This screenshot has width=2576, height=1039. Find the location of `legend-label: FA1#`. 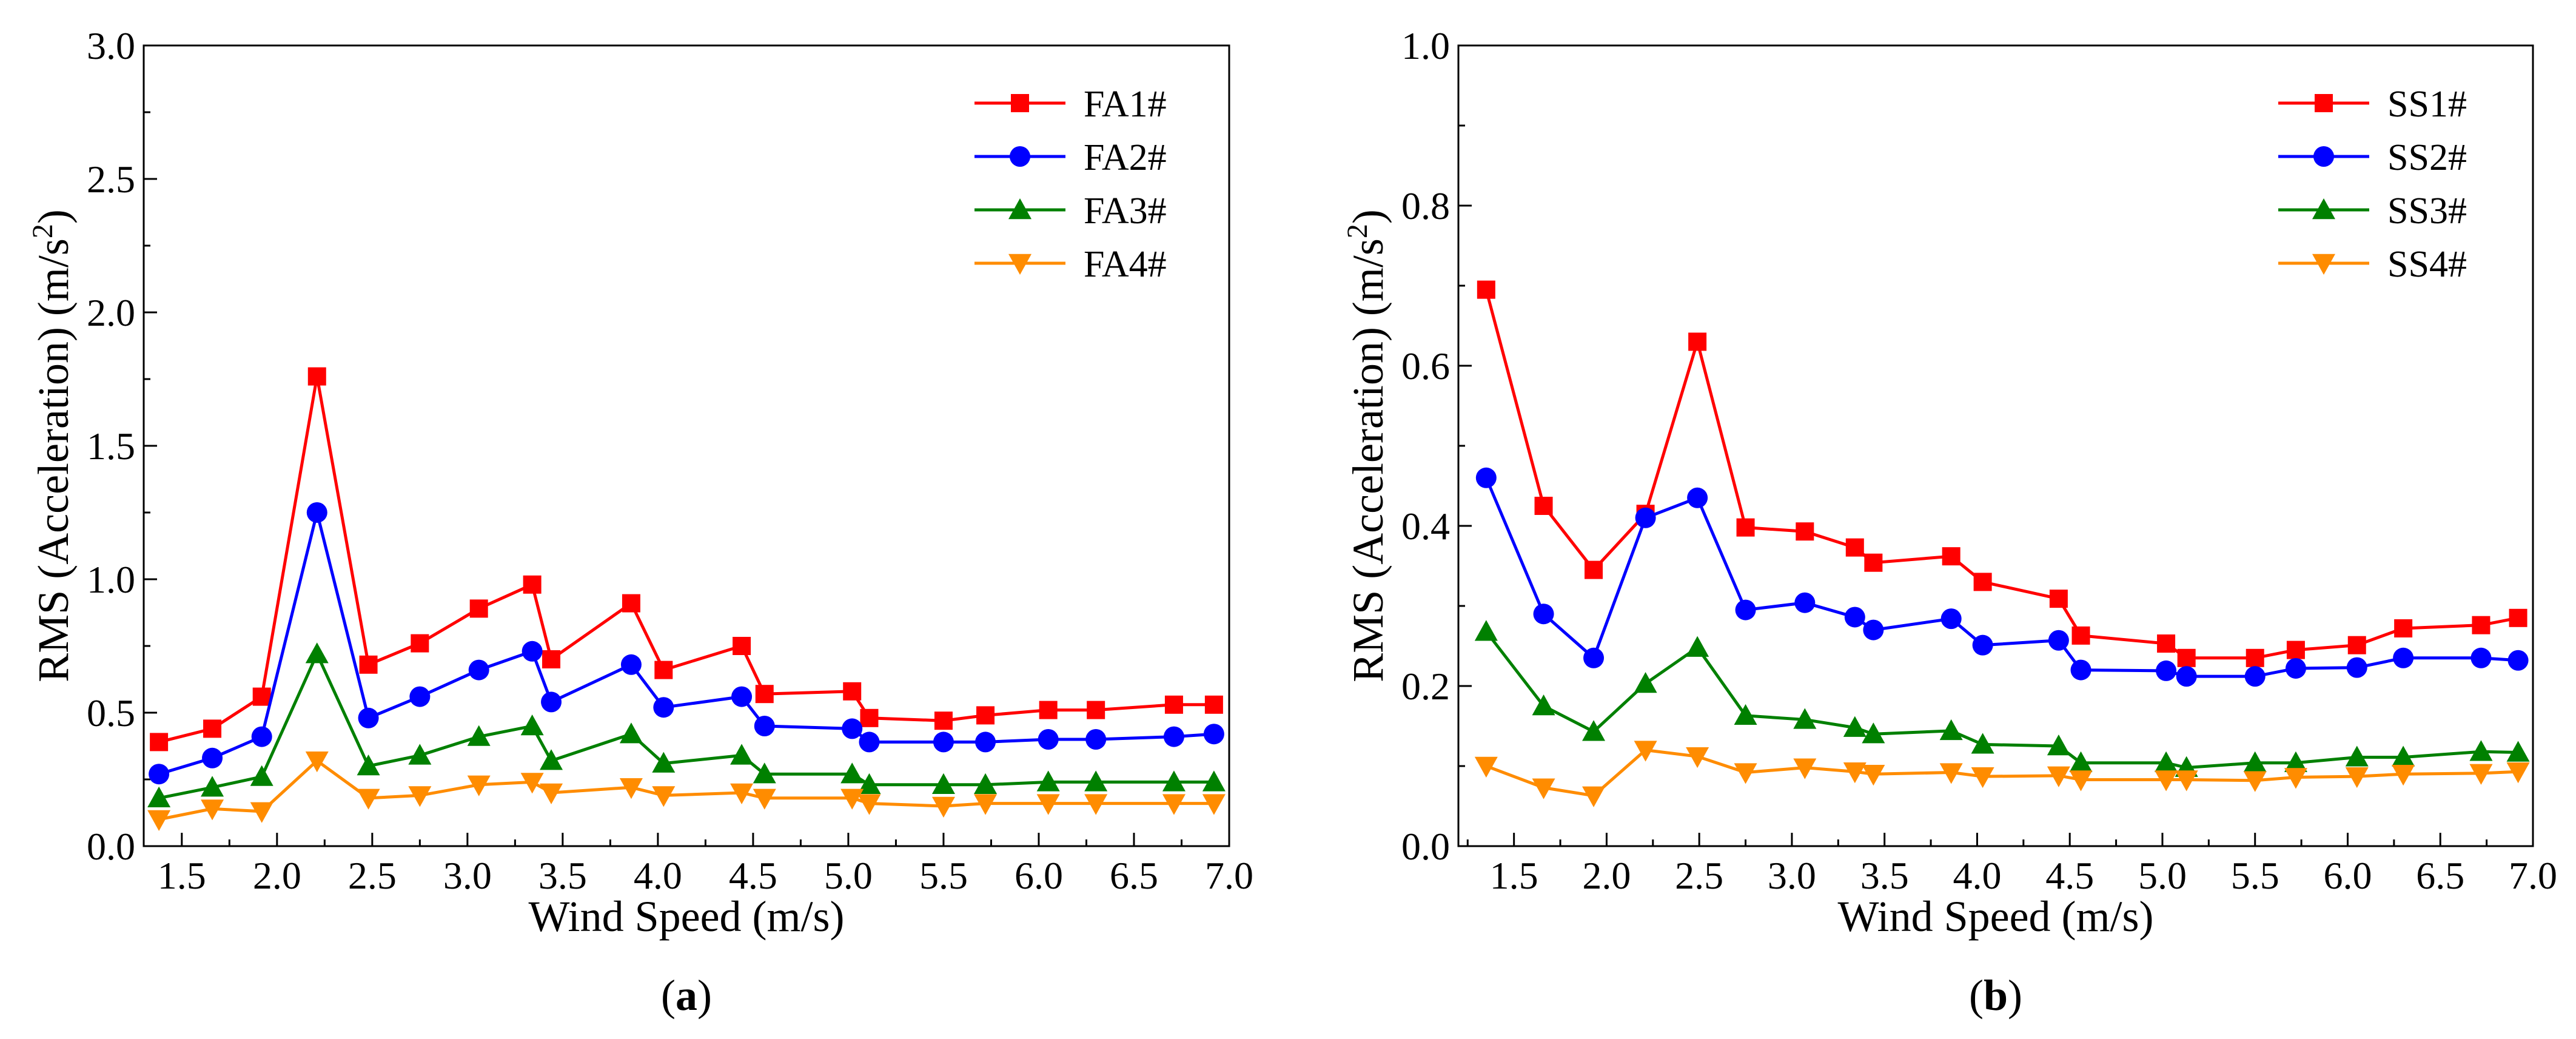

legend-label: FA1# is located at coordinates (1125, 104).